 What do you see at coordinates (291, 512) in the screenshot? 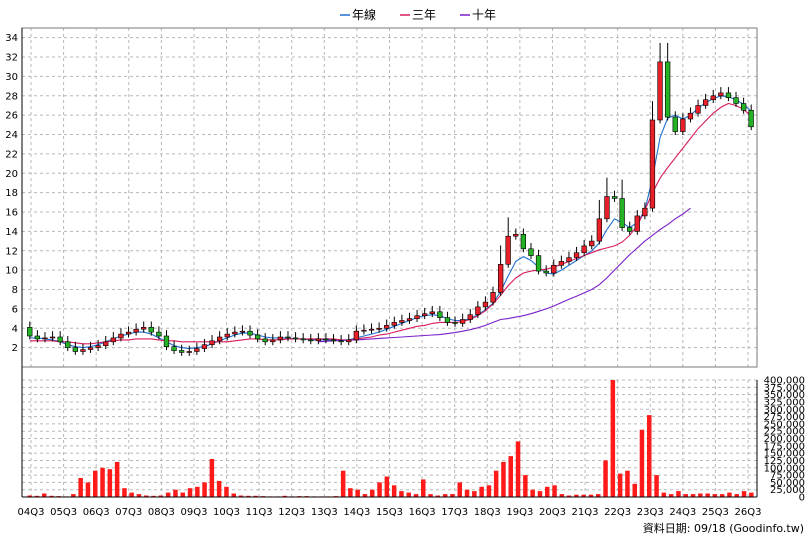
I see `x-tick-label: 12Q3` at bounding box center [291, 512].